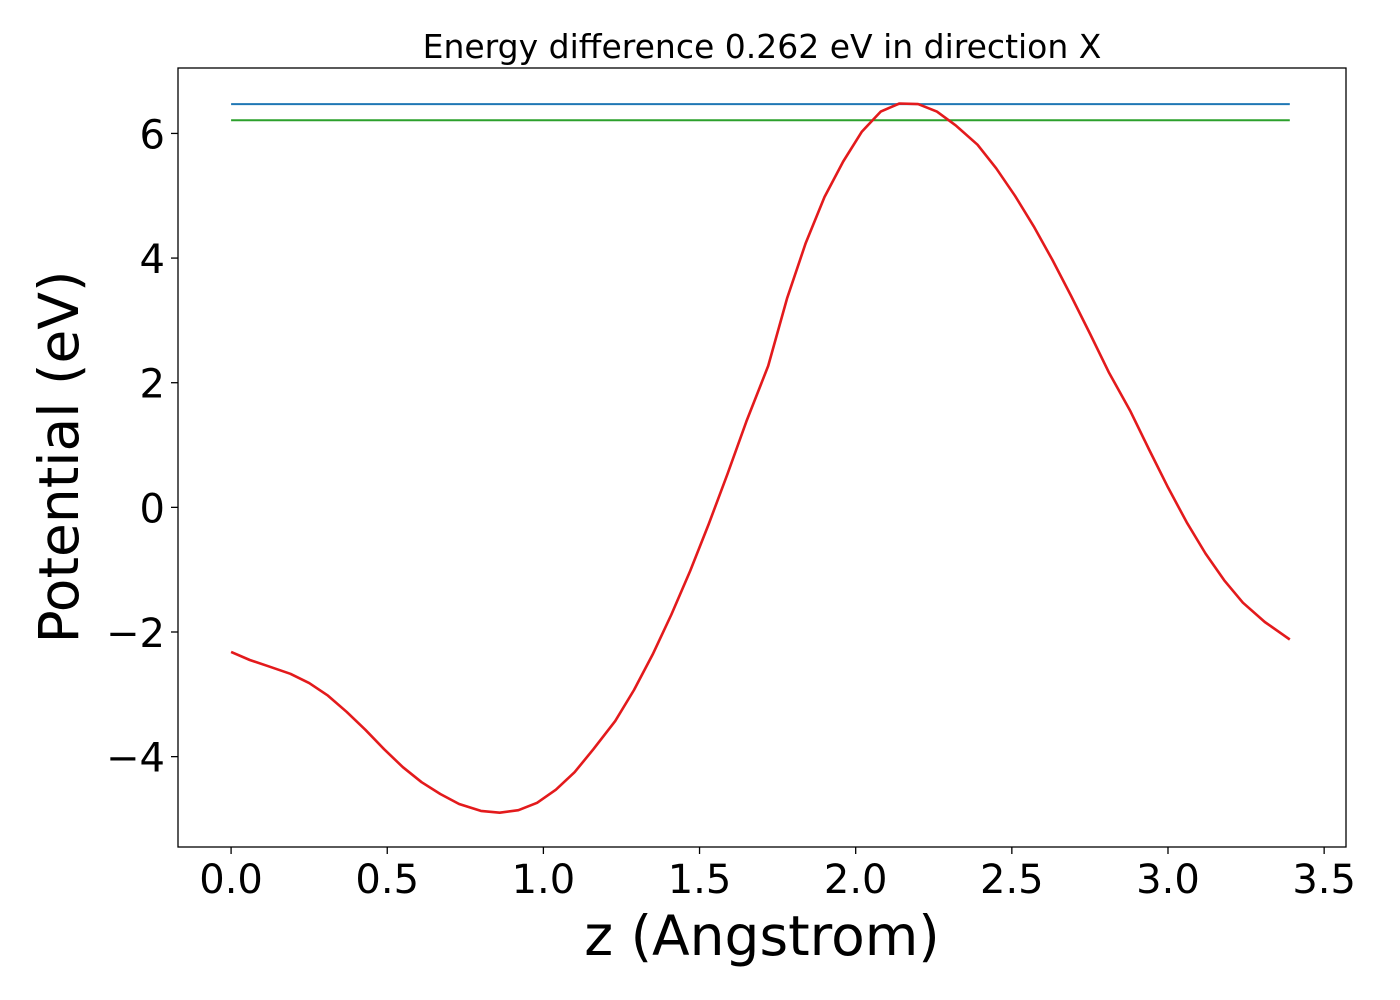 The height and width of the screenshot is (1000, 1400). What do you see at coordinates (135, 634) in the screenshot?
I see `y-tick-label: −2` at bounding box center [135, 634].